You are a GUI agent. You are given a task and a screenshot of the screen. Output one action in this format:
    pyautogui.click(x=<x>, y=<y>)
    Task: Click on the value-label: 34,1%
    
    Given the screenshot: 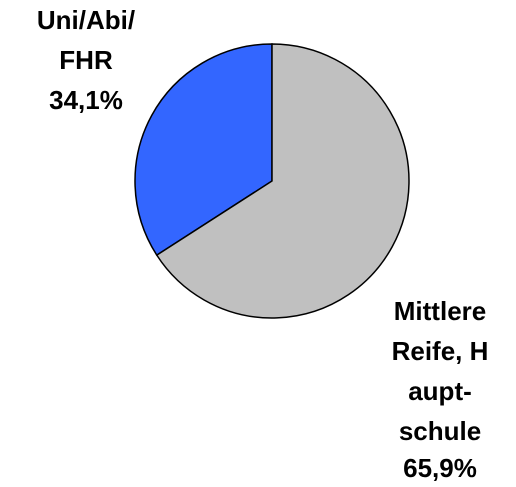 What is the action you would take?
    pyautogui.click(x=86, y=100)
    